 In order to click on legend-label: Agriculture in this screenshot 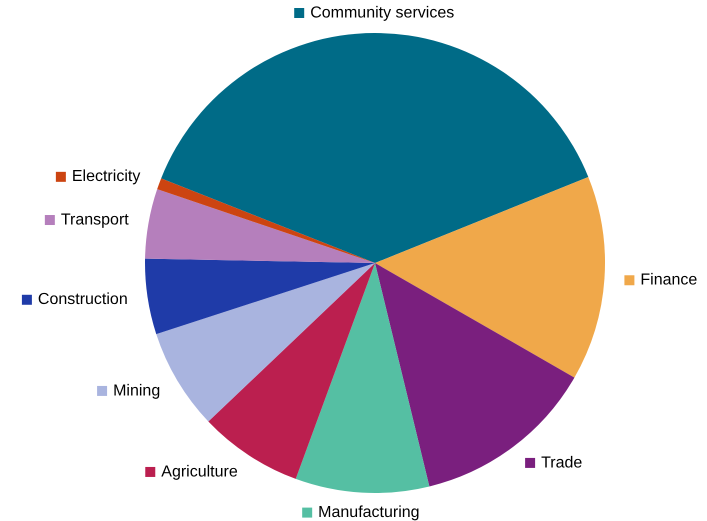, I will do `click(199, 471)`.